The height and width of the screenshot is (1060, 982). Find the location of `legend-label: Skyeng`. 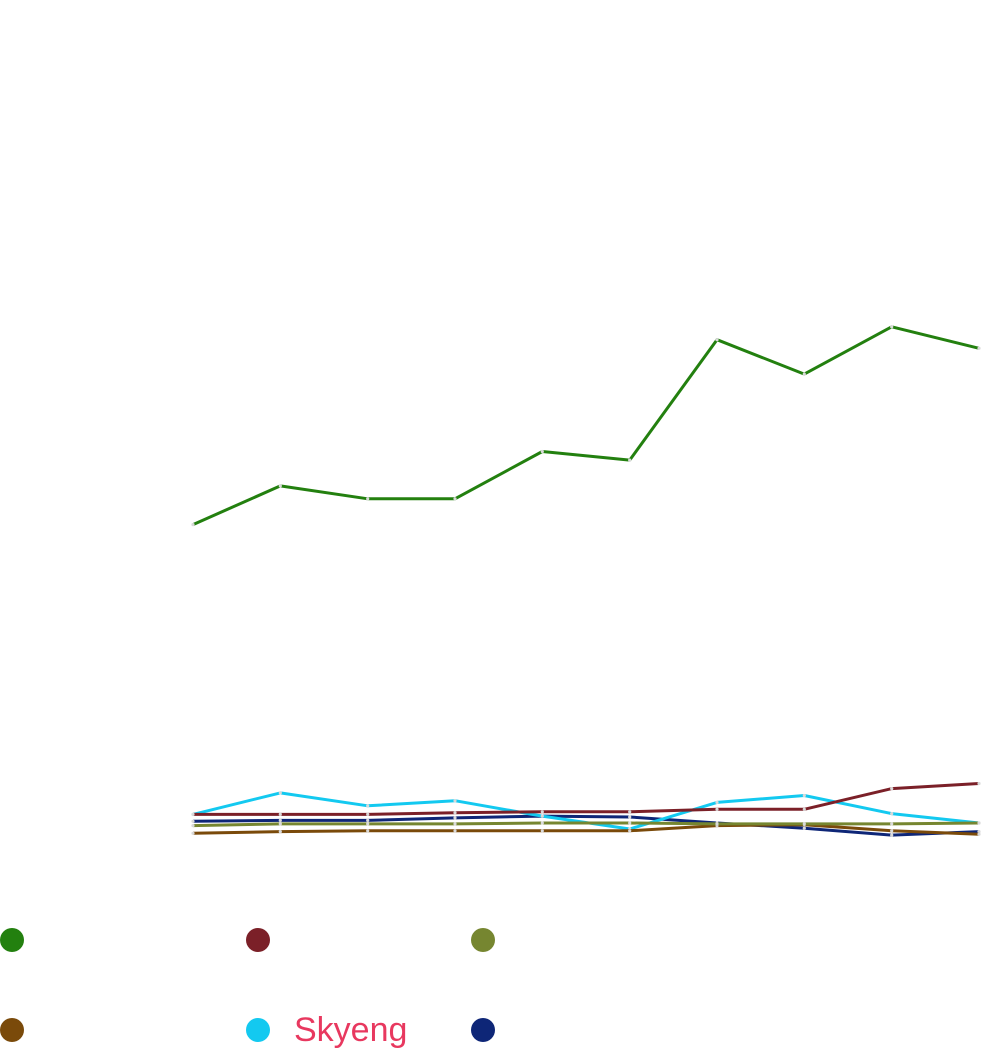

legend-label: Skyeng is located at coordinates (351, 1030).